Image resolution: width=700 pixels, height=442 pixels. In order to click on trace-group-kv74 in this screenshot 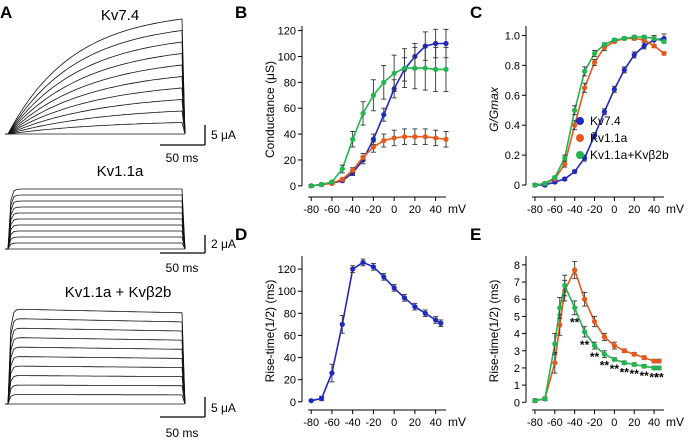, I will do `click(95, 76)`.